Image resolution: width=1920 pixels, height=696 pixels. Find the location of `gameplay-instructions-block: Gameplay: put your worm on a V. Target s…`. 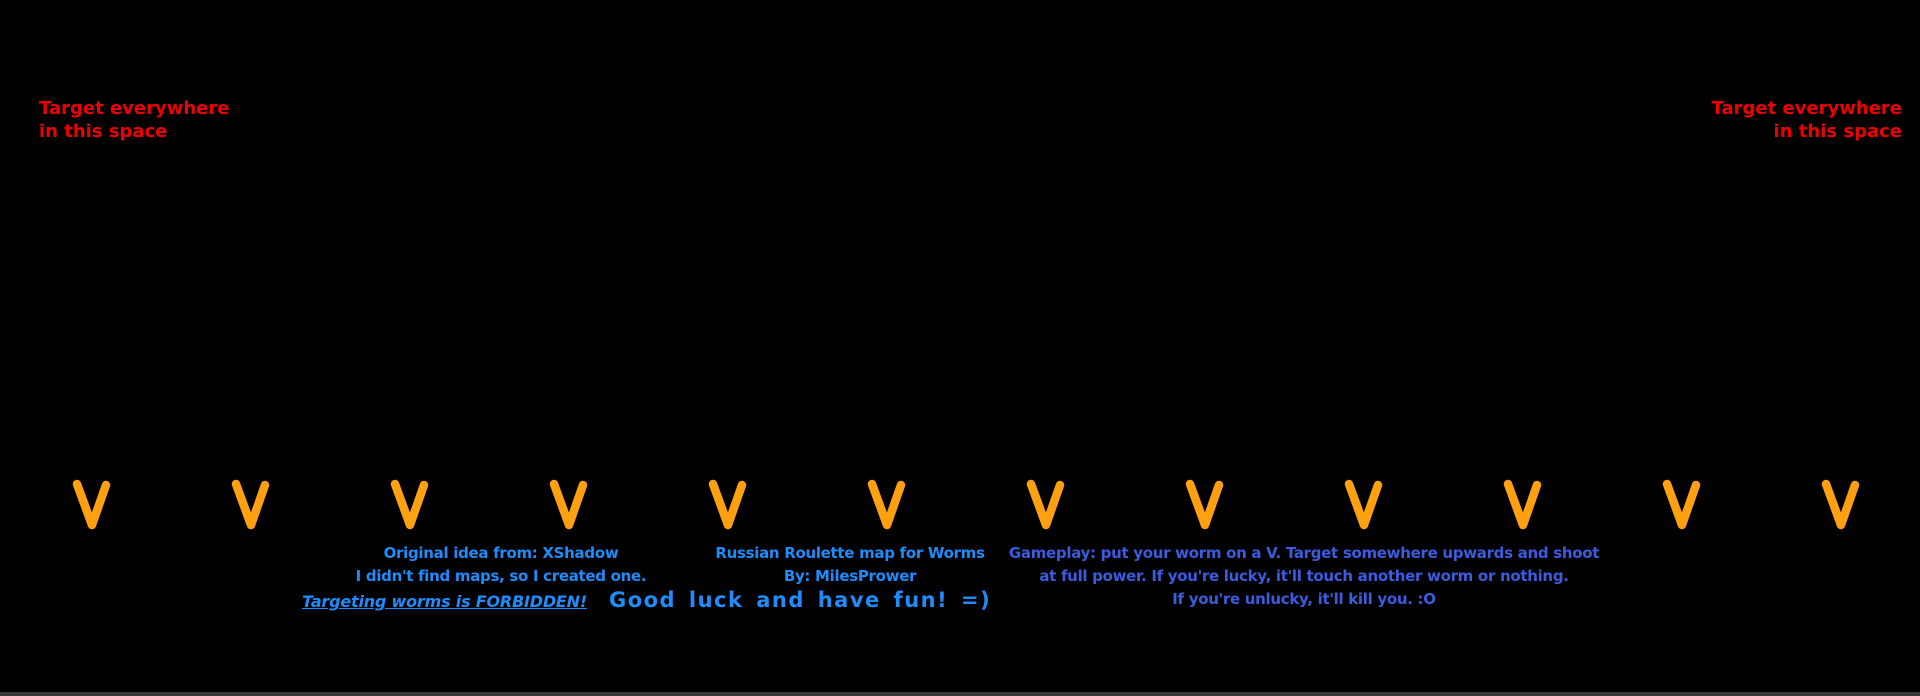

gameplay-instructions-block: Gameplay: put your worm on a V. Target s… is located at coordinates (1304, 576).